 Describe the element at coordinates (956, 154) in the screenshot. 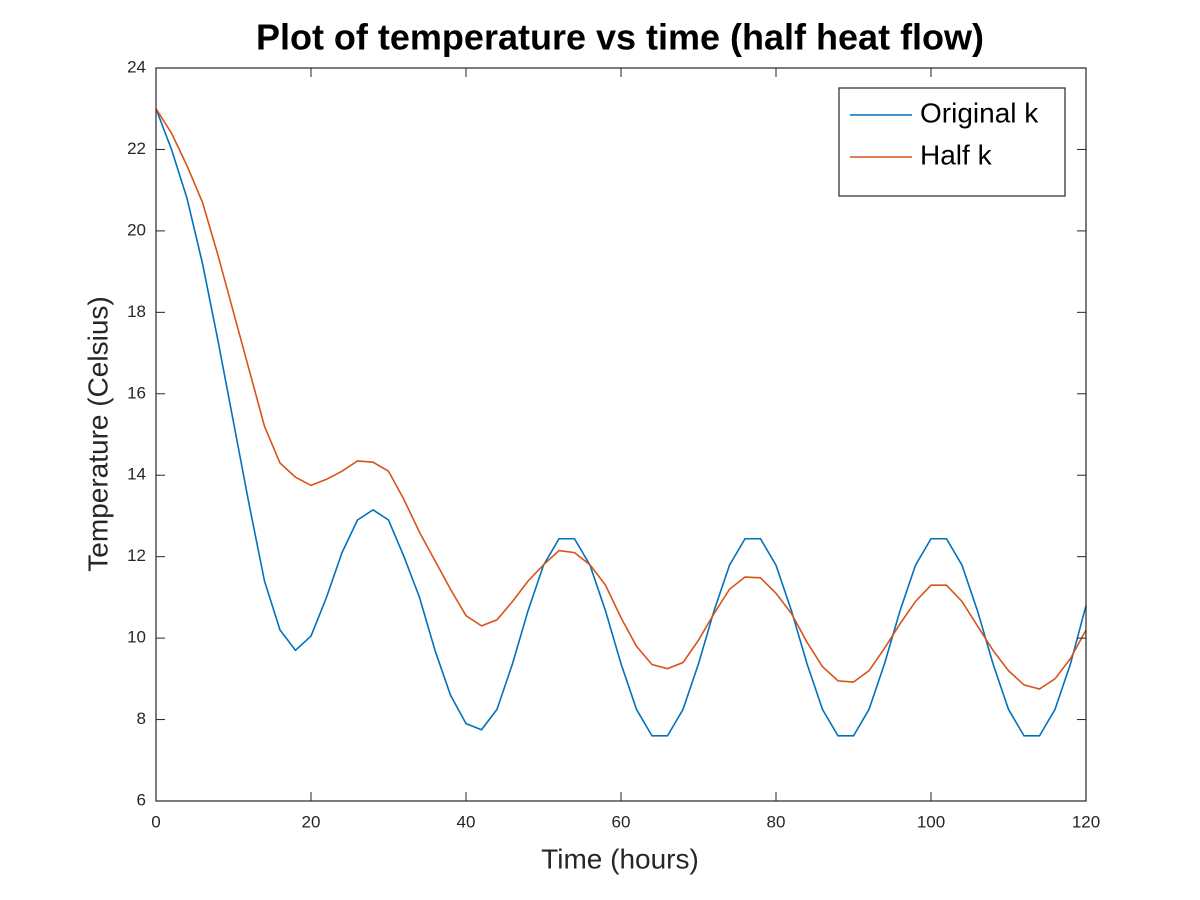

I see `legend-label: Half k` at that location.